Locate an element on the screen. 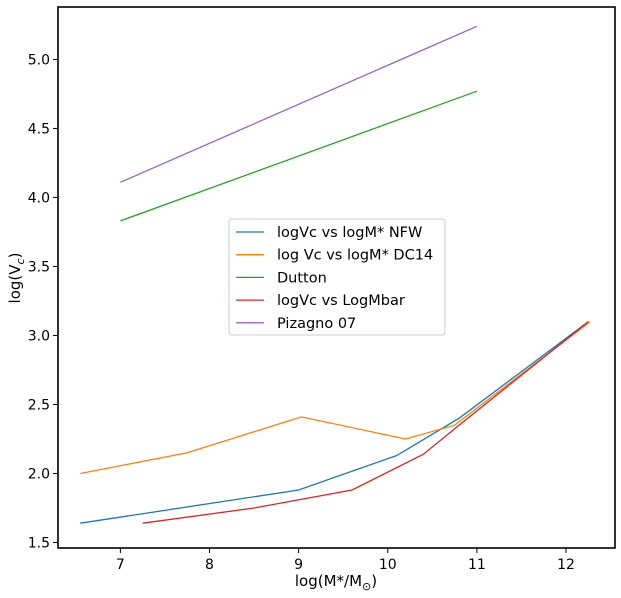 The height and width of the screenshot is (598, 621). legend-label: logVc vs LogMbar is located at coordinates (341, 301).